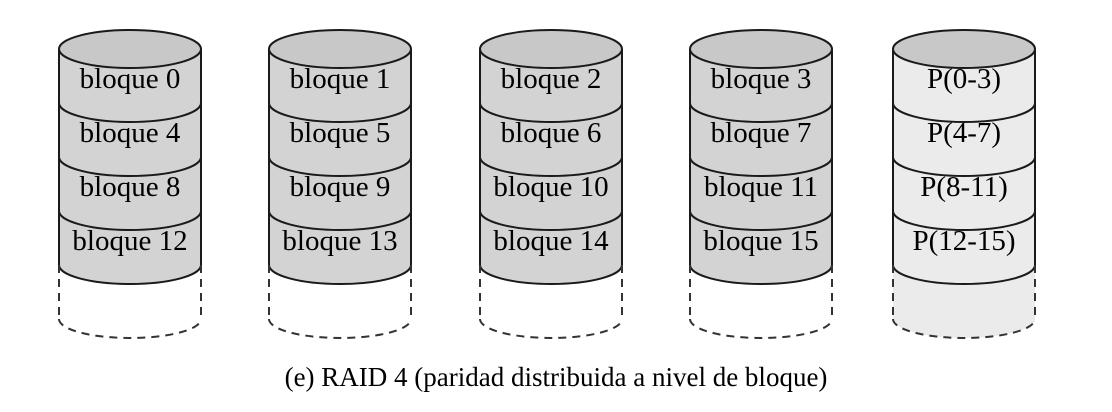 The width and height of the screenshot is (1112, 412). I want to click on data-block-label: bloque 15, so click(760, 241).